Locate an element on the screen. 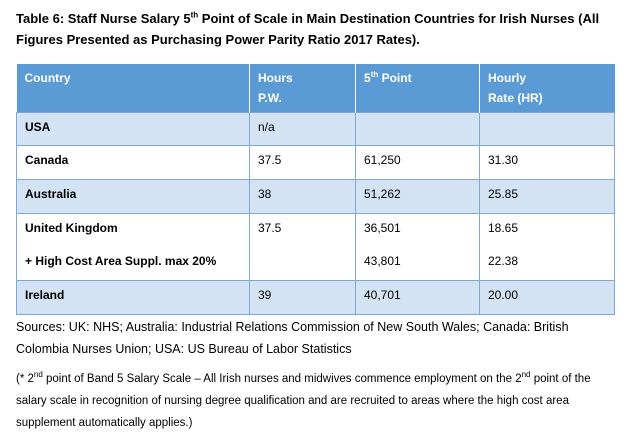  cell-hourly-rate: 20.00 is located at coordinates (547, 297).